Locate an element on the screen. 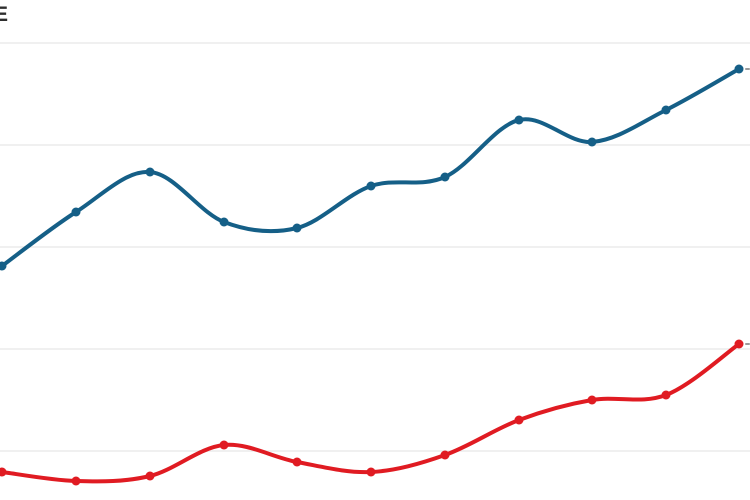 Image resolution: width=750 pixels, height=500 pixels. clipped-end-label-fragment-blue is located at coordinates (747, 69).